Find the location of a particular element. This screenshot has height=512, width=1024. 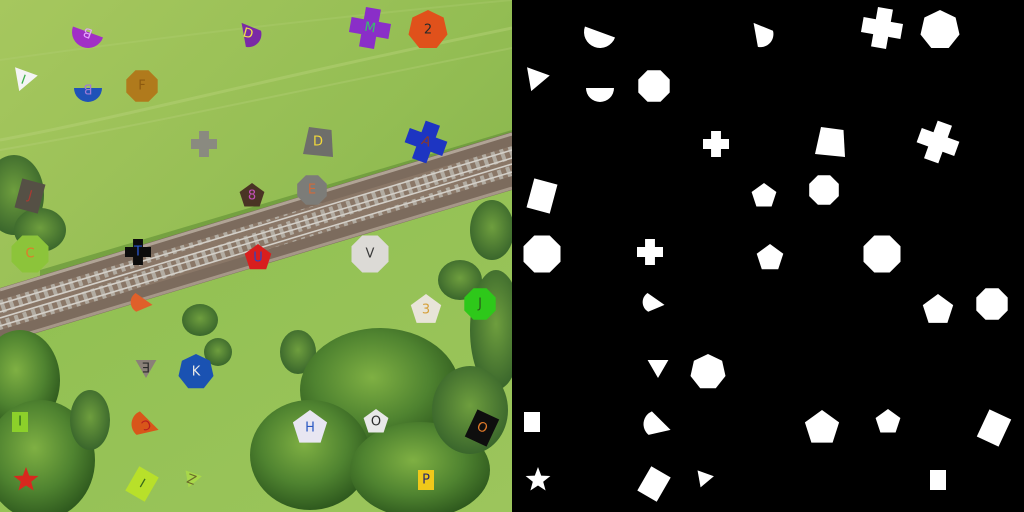

target-letter: H is located at coordinates (310, 428).